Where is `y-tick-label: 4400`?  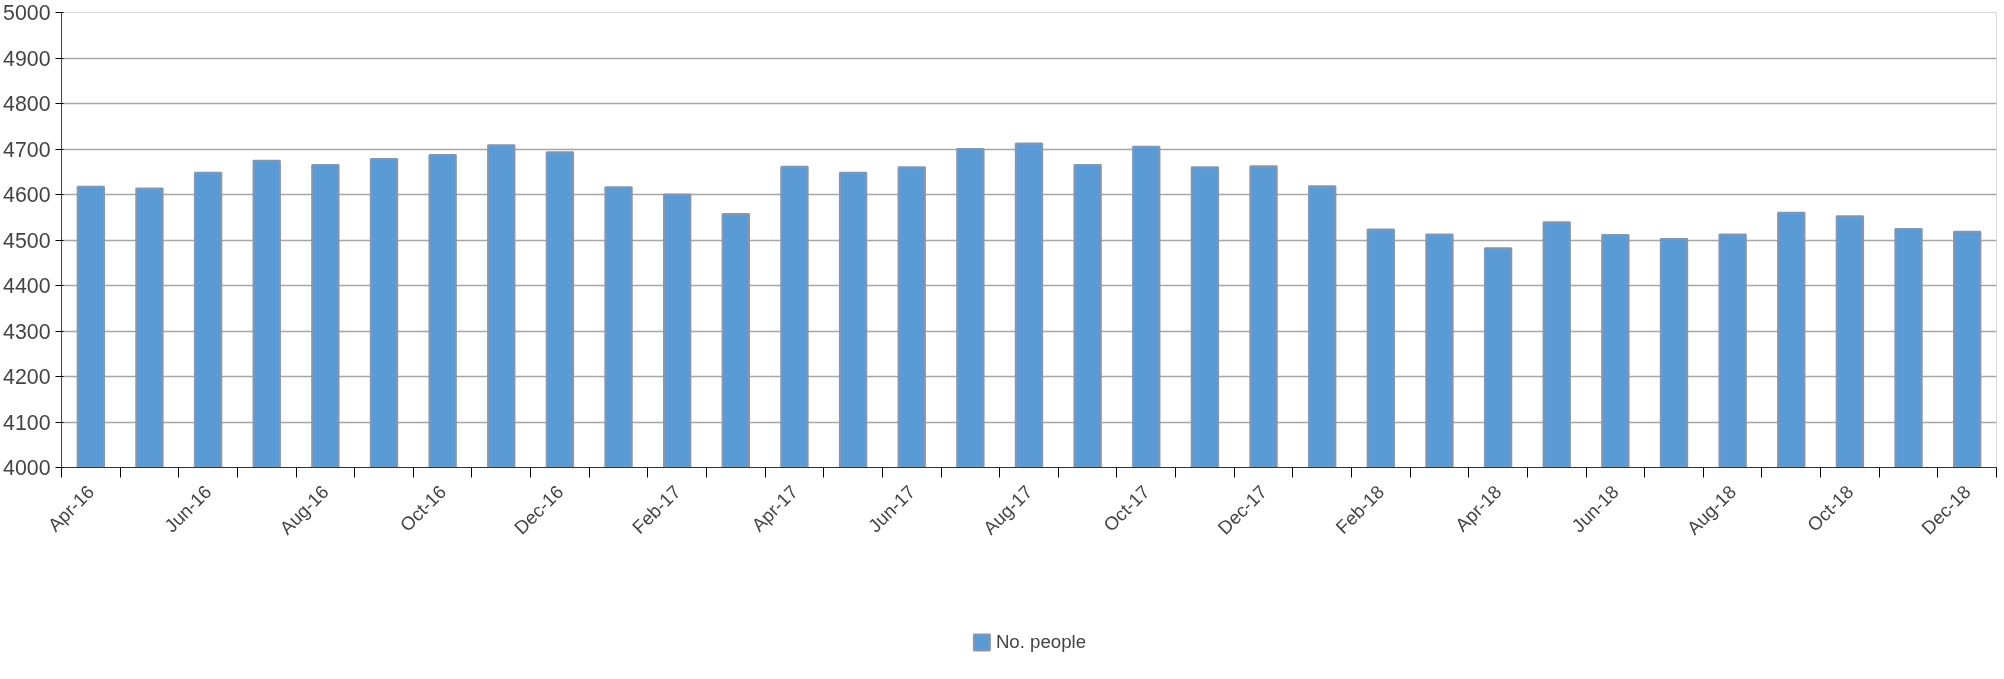
y-tick-label: 4400 is located at coordinates (27, 286).